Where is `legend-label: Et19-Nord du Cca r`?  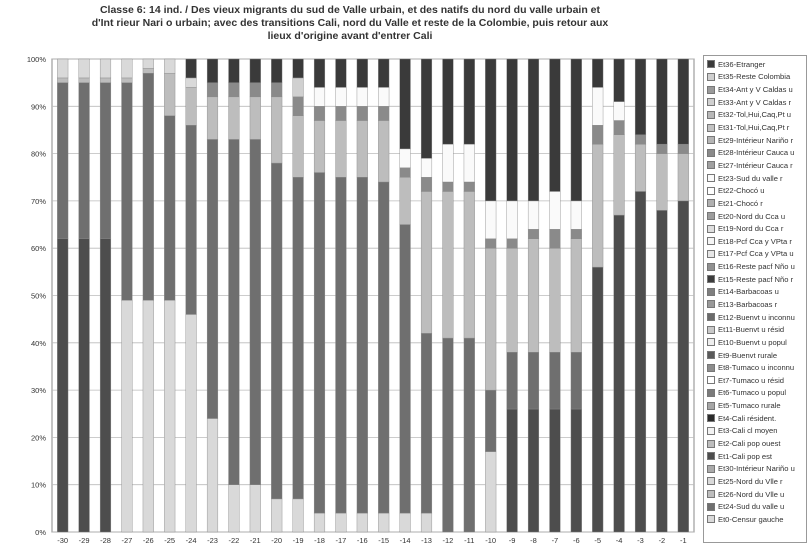 legend-label: Et19-Nord du Cca r is located at coordinates (751, 229).